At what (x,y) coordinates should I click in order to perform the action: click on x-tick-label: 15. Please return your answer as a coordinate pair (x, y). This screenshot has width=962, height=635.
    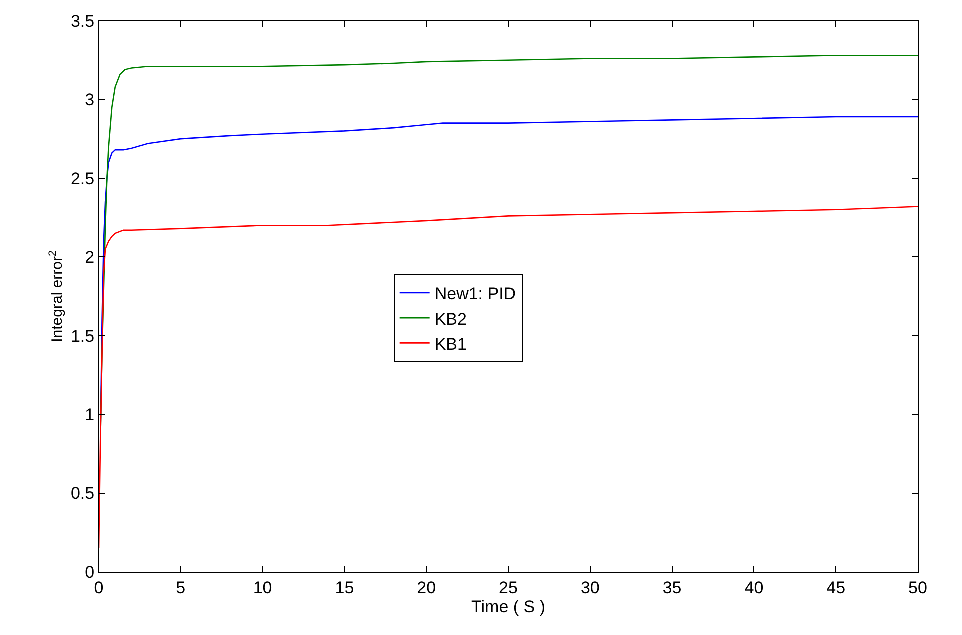
    Looking at the image, I should click on (344, 588).